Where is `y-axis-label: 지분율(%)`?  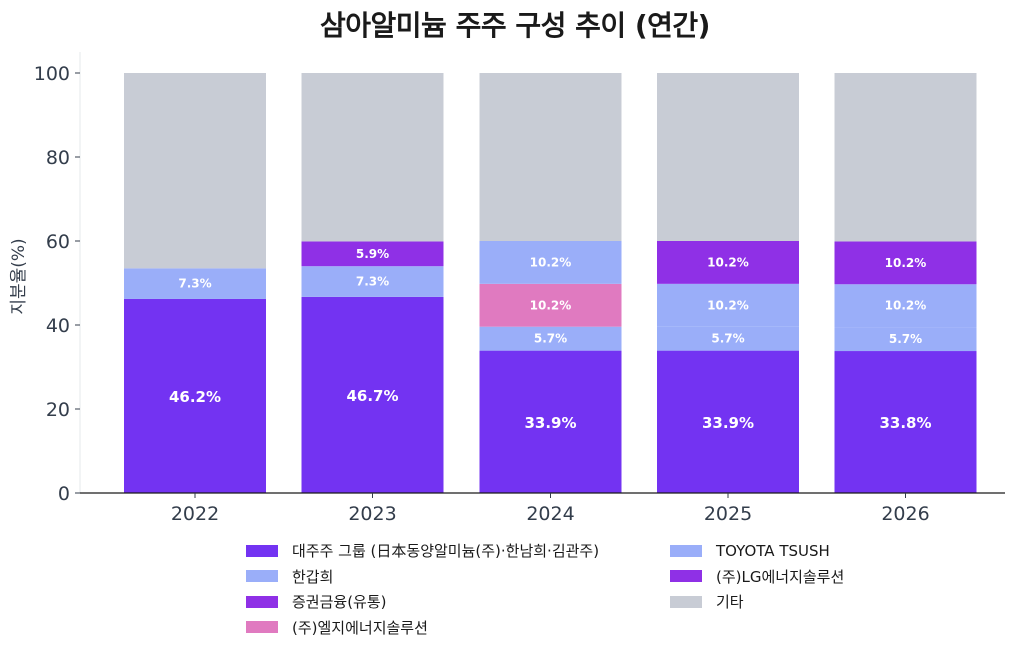 y-axis-label: 지분율(%) is located at coordinates (19, 276).